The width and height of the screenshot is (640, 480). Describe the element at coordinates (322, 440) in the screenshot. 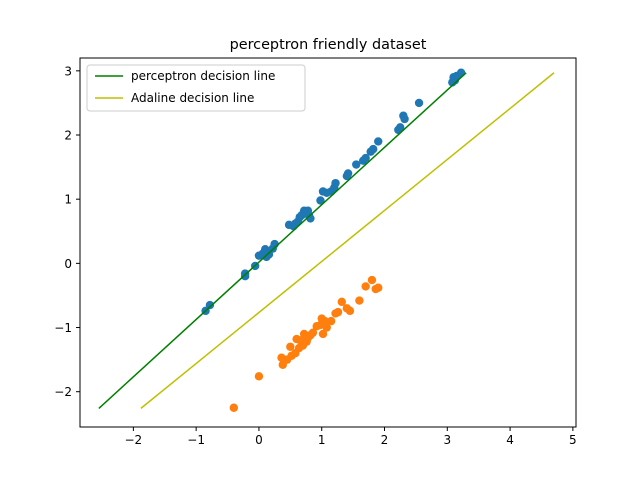

I see `x-tick-label: 1` at that location.